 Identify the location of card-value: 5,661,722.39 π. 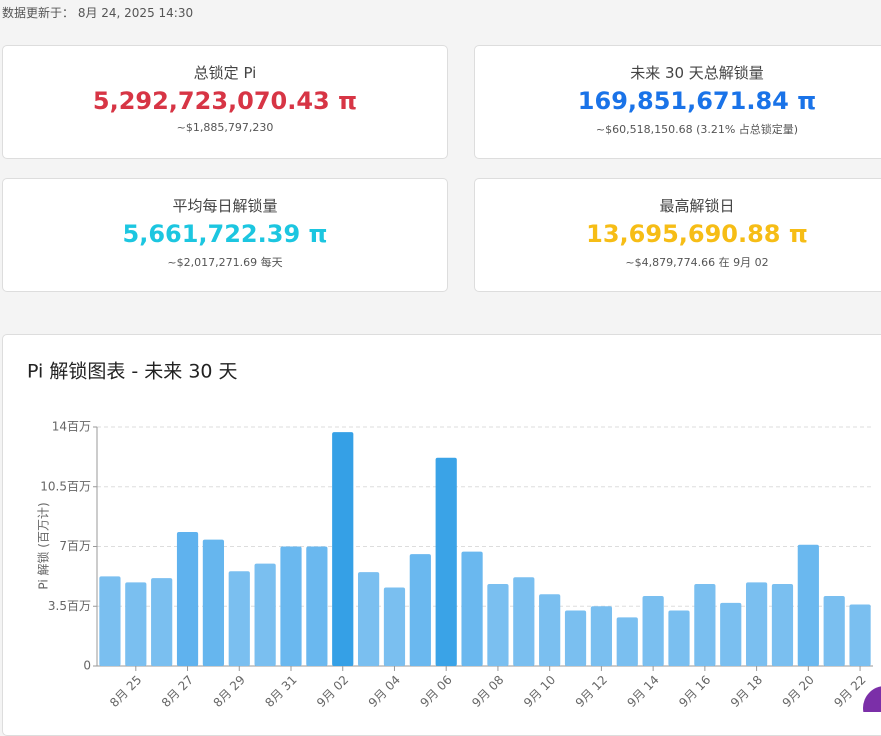
(225, 234).